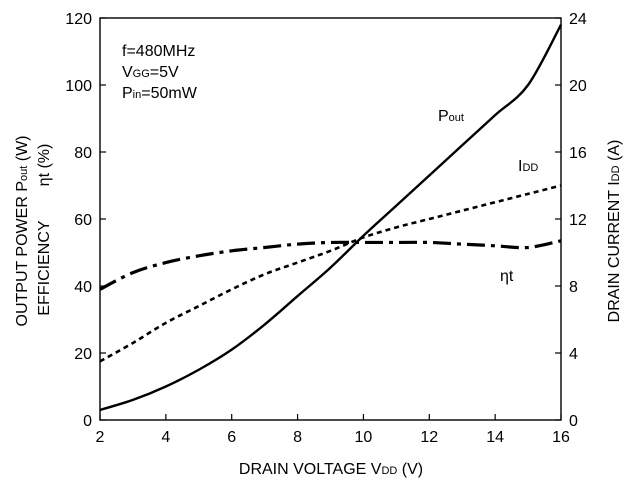  I want to click on y-left-axis-title-line1: OUTPUT POWER Pout (W), so click(22, 231).